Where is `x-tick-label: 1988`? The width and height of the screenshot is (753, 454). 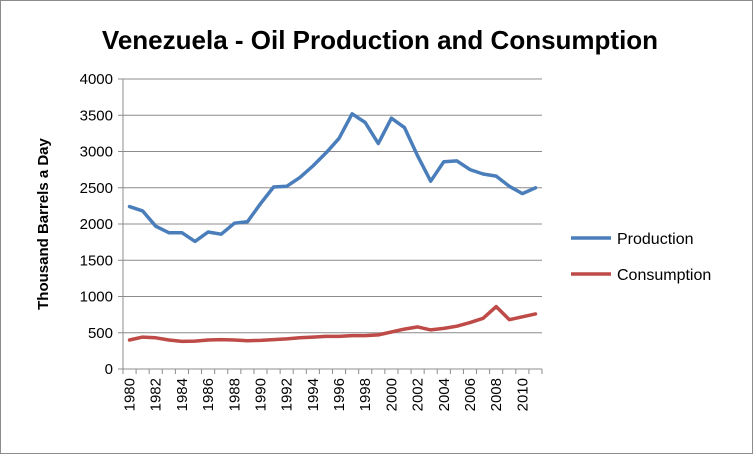 x-tick-label: 1988 is located at coordinates (234, 394).